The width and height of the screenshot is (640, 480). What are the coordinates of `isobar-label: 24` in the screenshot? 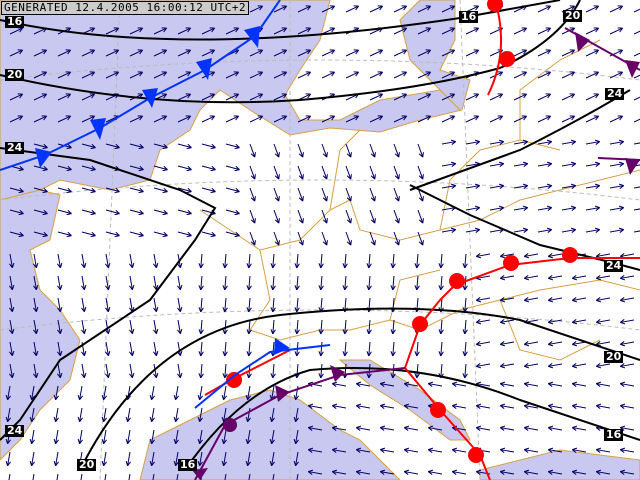 It's located at (15, 147).